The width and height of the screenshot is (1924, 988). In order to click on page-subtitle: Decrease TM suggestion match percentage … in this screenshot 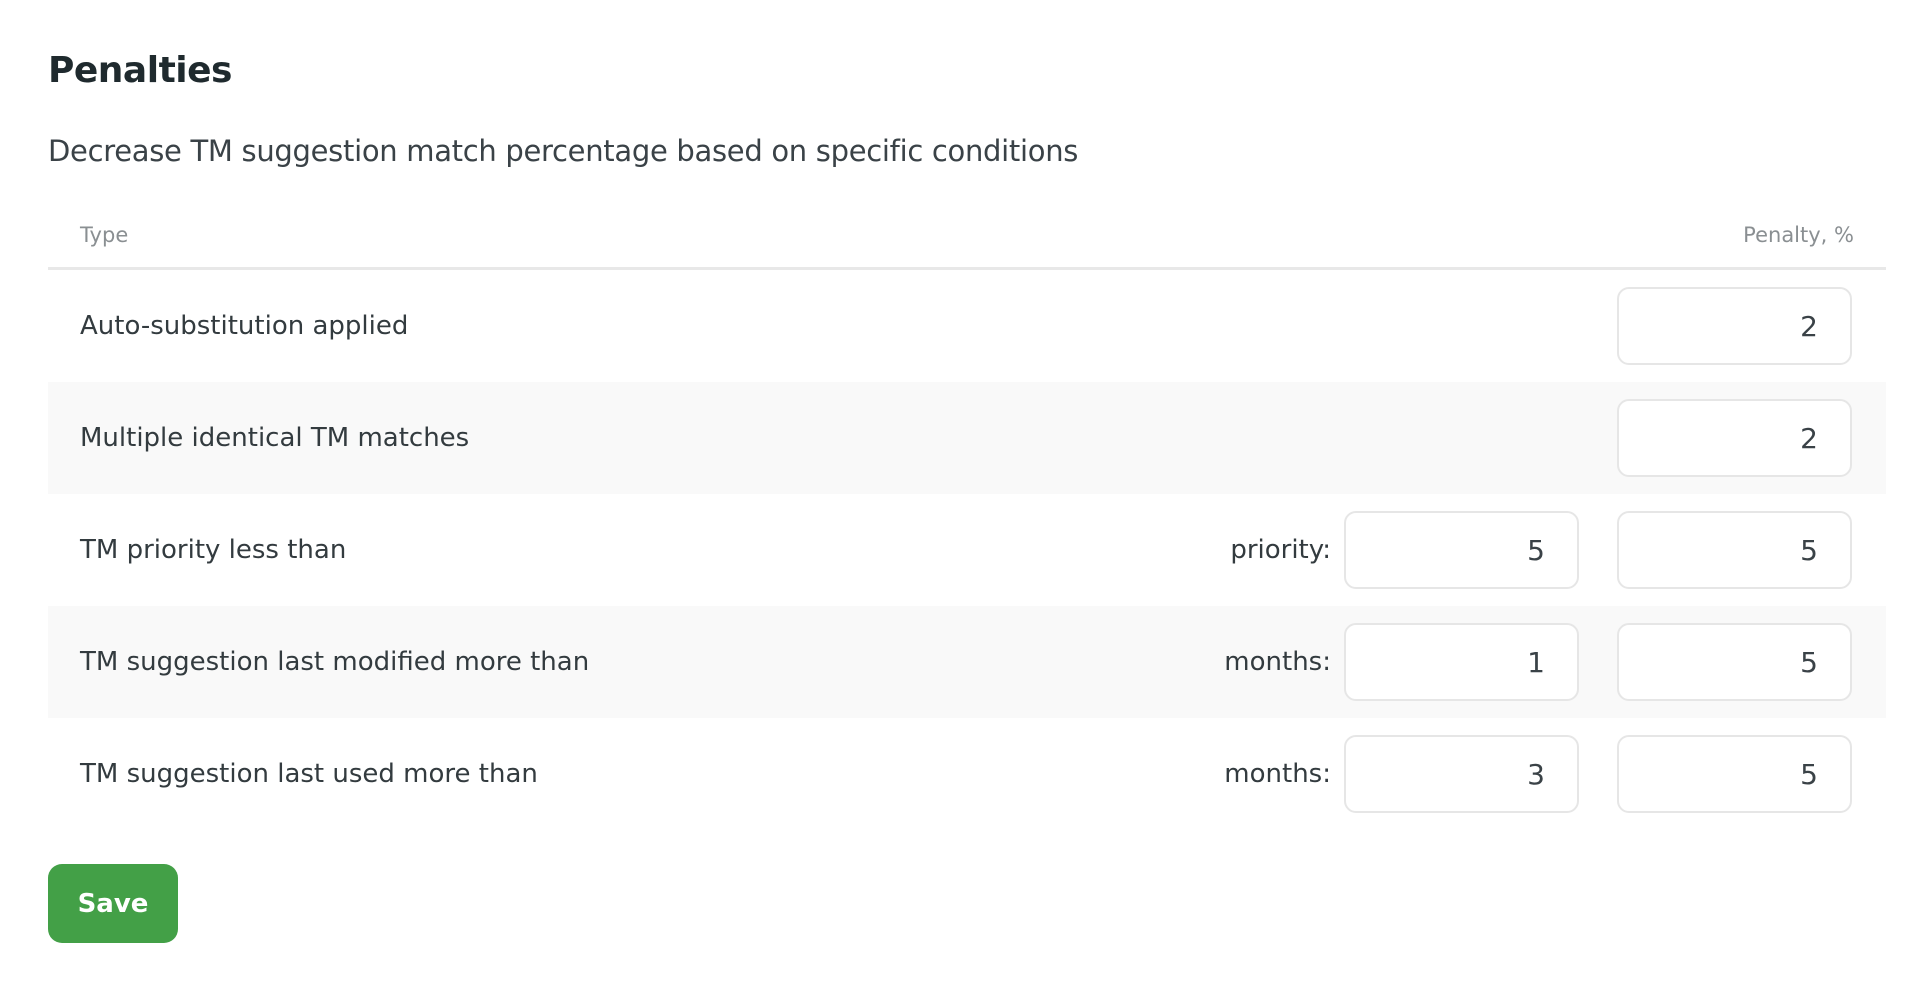, I will do `click(563, 151)`.